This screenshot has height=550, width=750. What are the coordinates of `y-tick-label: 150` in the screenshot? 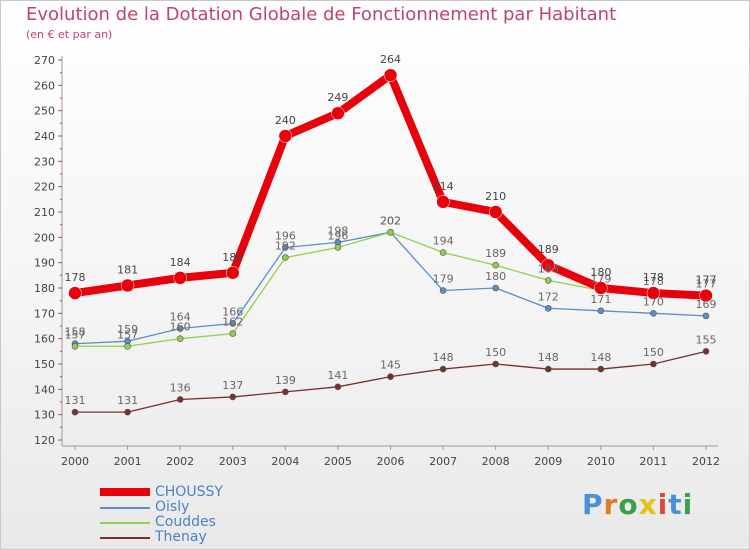 It's located at (44, 364).